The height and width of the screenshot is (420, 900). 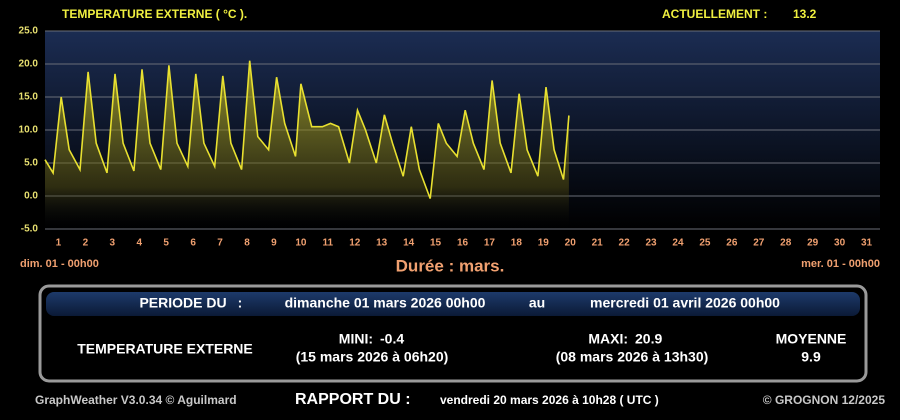 I want to click on x-tick-label: 13, so click(x=382, y=243).